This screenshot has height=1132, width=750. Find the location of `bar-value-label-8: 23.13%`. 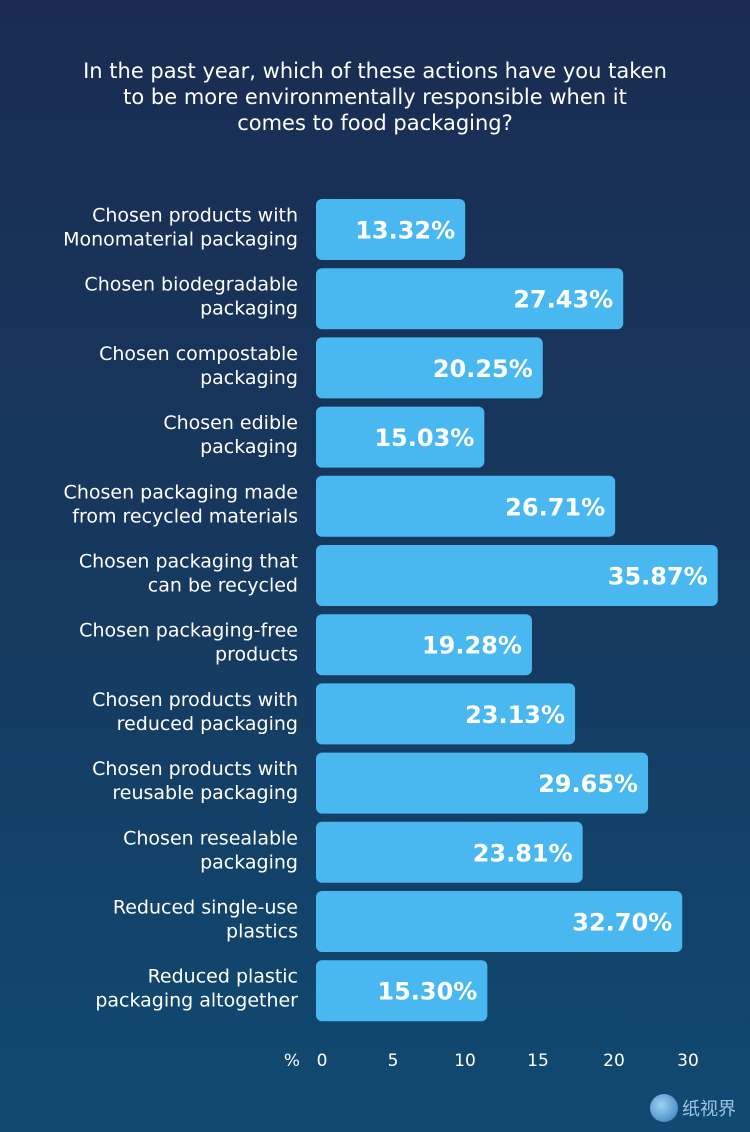

bar-value-label-8: 23.13% is located at coordinates (515, 715).